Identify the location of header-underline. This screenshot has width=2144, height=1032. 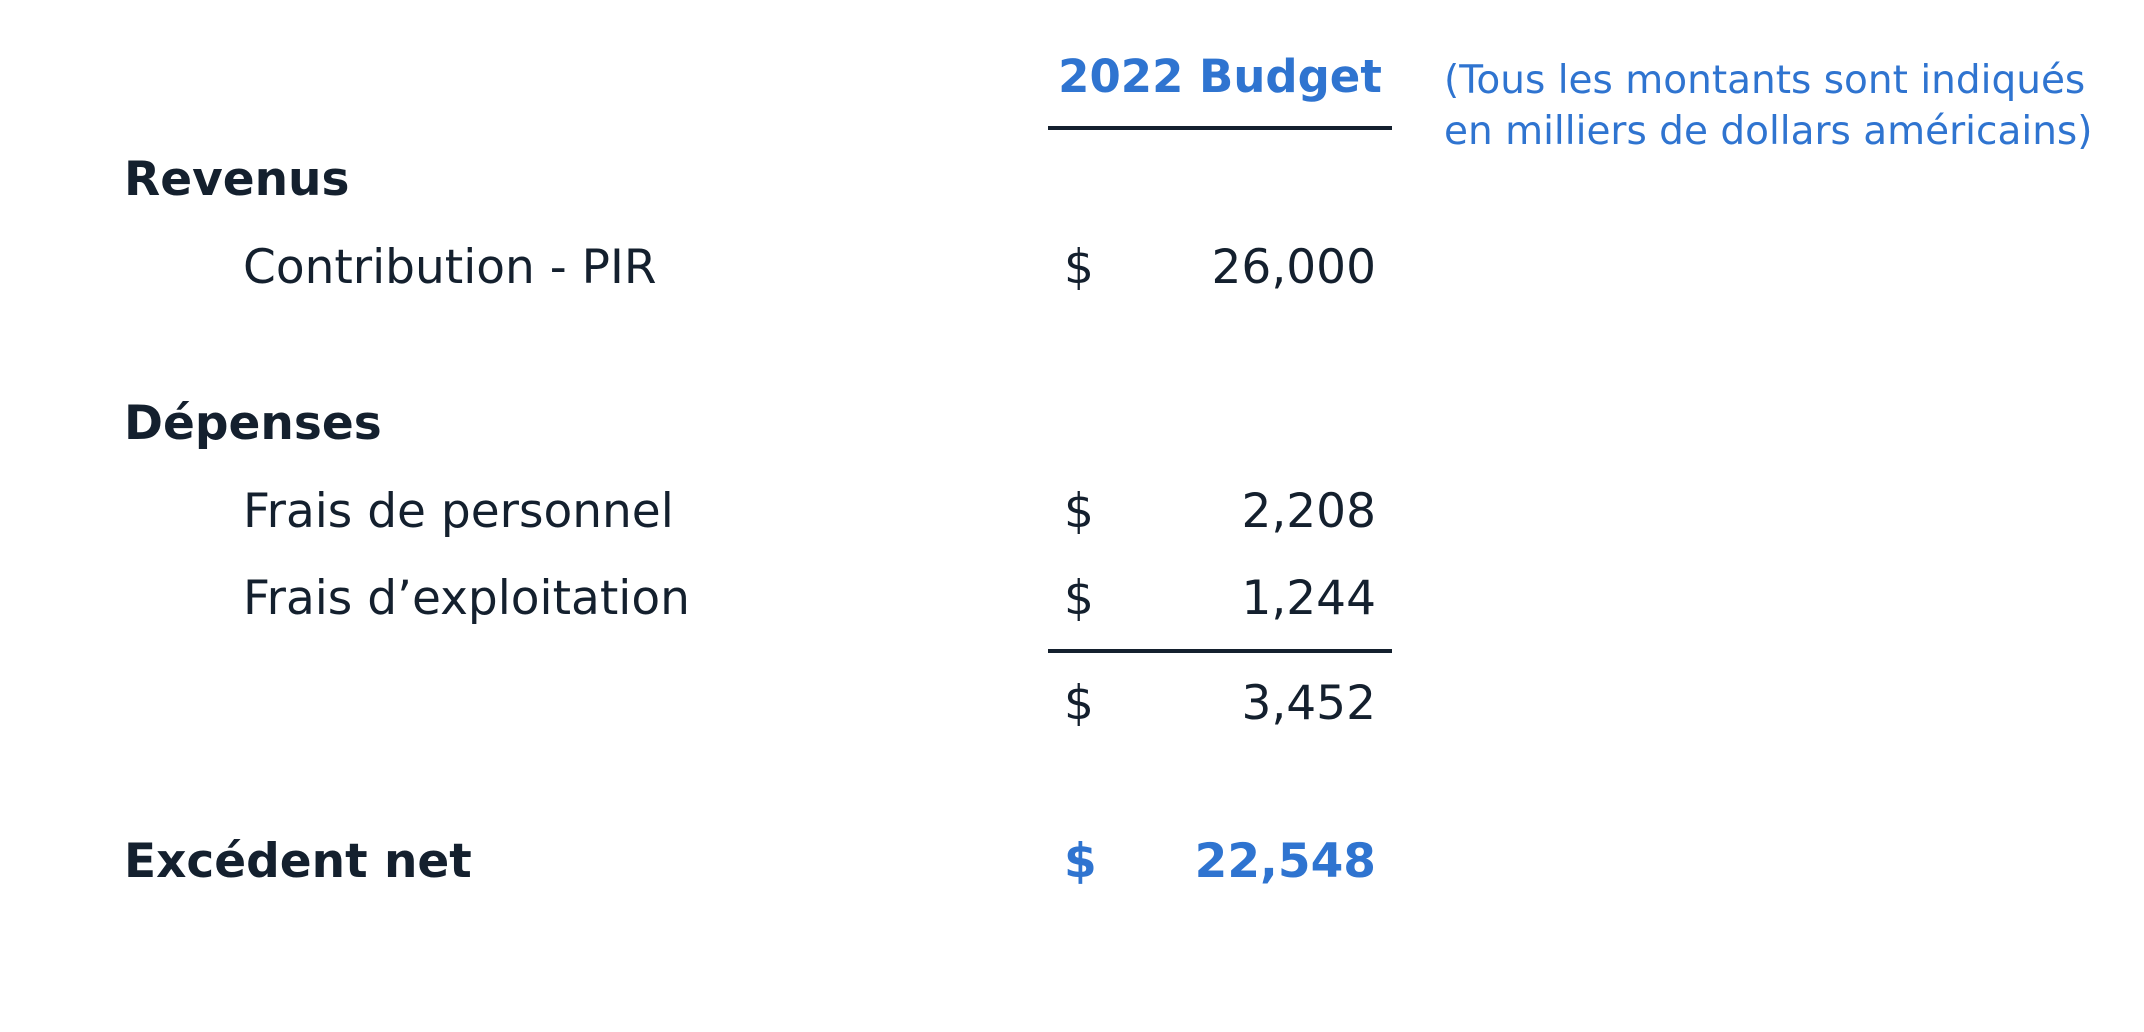
(1220, 128).